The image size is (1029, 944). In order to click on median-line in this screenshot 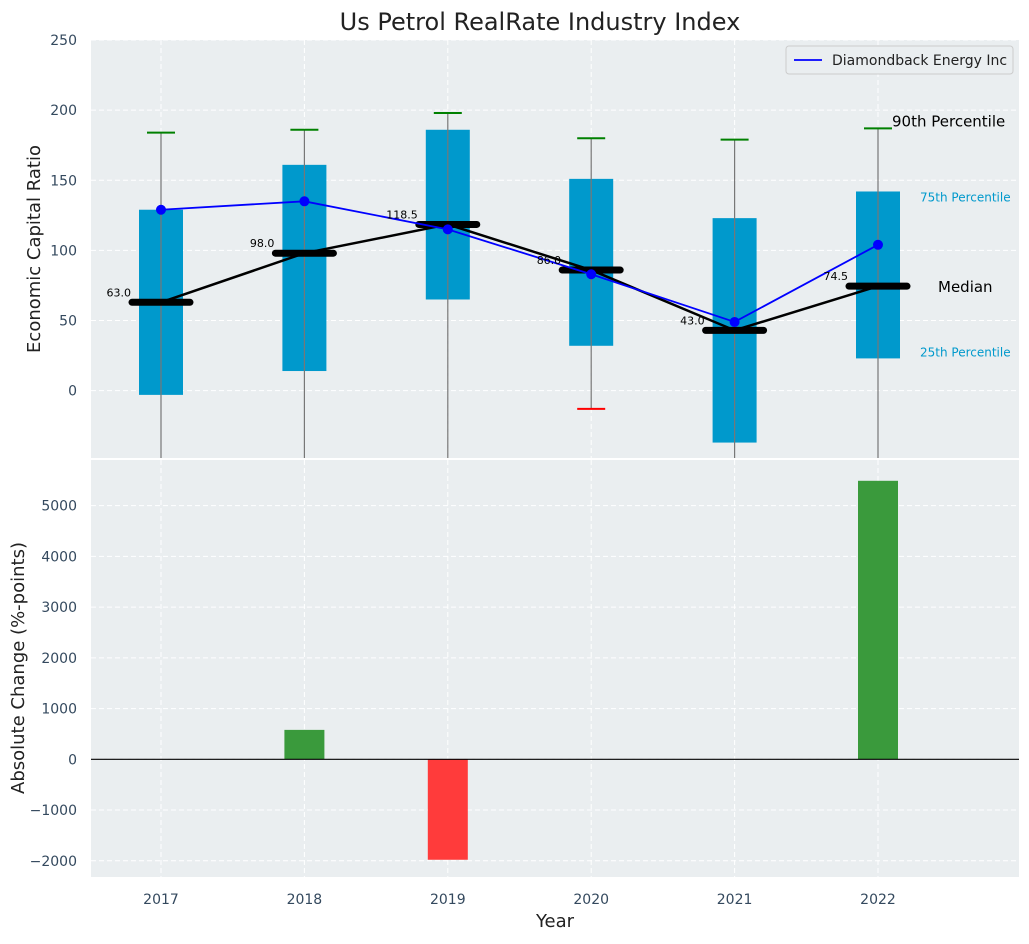, I will do `click(519, 277)`.